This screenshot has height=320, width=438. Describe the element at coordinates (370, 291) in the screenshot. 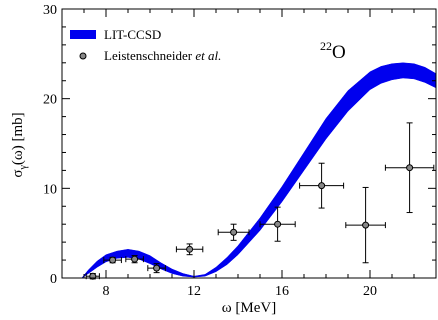

I see `x-tick-label: 20` at that location.